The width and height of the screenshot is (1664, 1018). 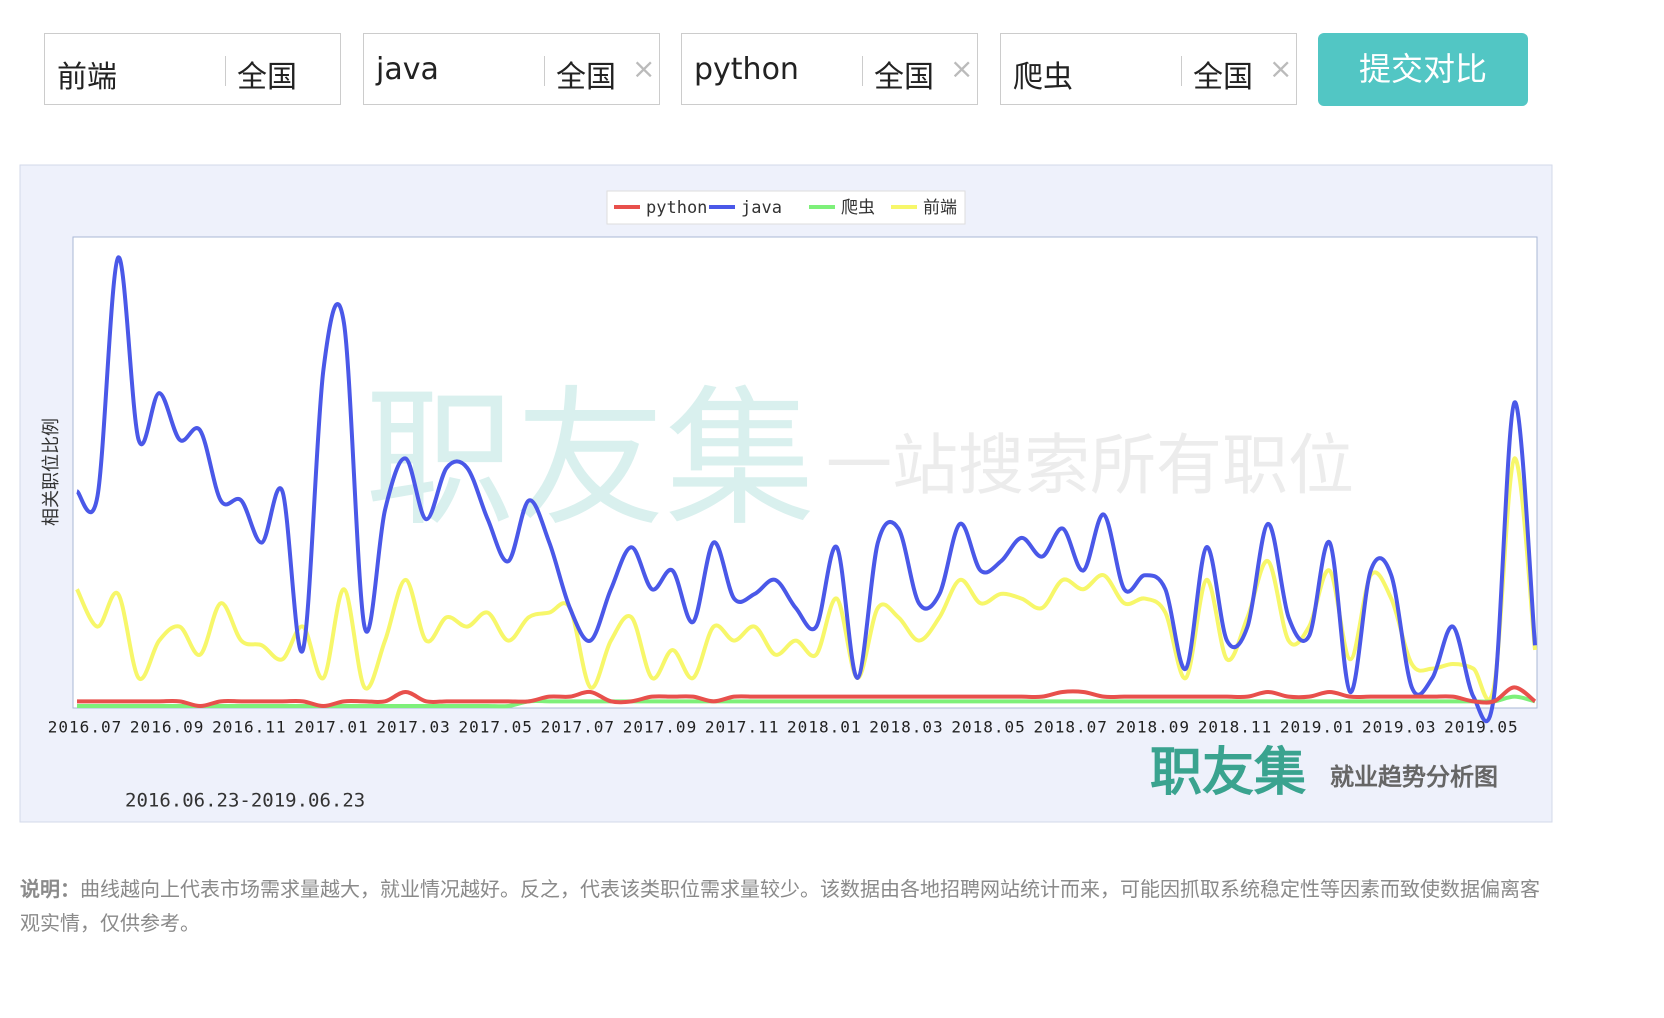 I want to click on date-range: 2016.06.23-2019.06.23, so click(x=245, y=801).